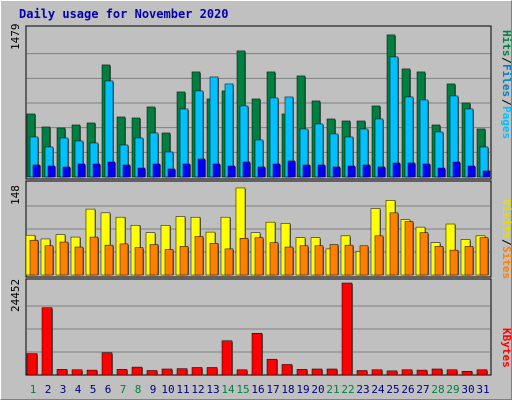 This screenshot has width=512, height=400. What do you see at coordinates (506, 122) in the screenshot?
I see `legend-pages: Pages` at bounding box center [506, 122].